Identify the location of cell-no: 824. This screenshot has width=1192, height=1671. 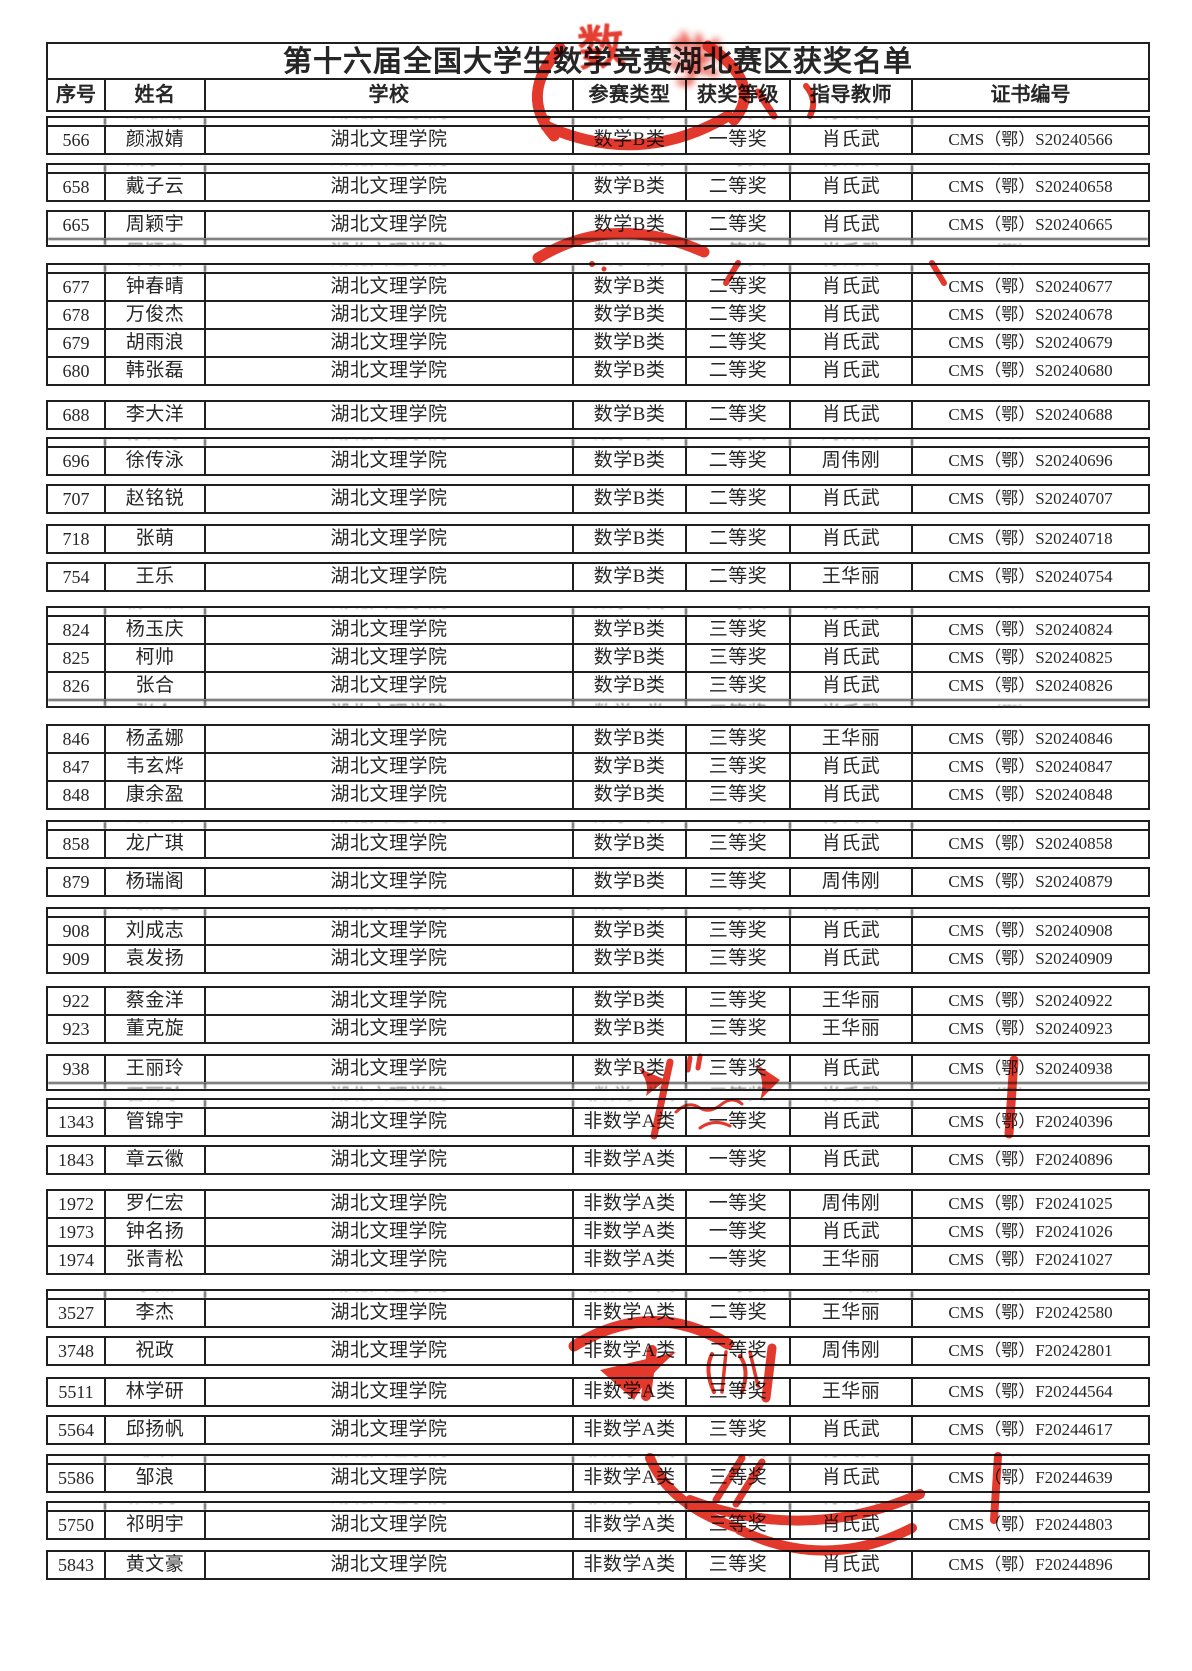
(76, 611).